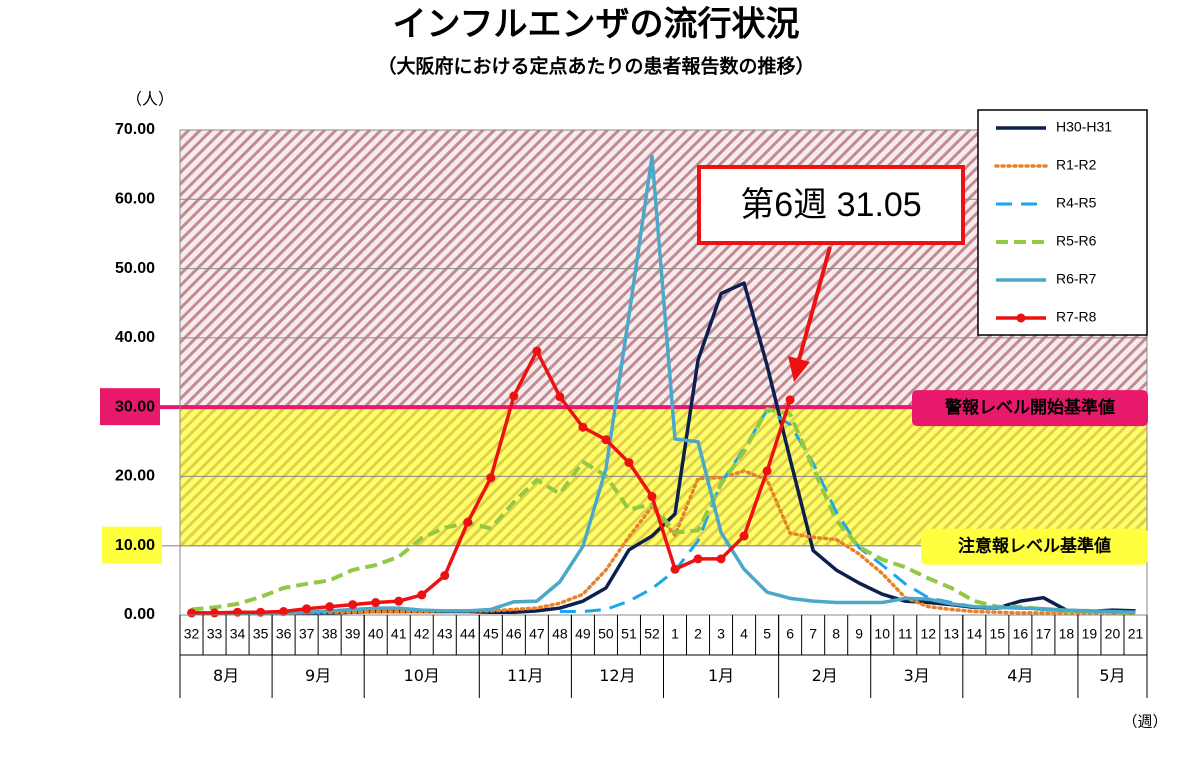 This screenshot has width=1193, height=757. I want to click on annotation-text: 第6週 31.05, so click(830, 205).